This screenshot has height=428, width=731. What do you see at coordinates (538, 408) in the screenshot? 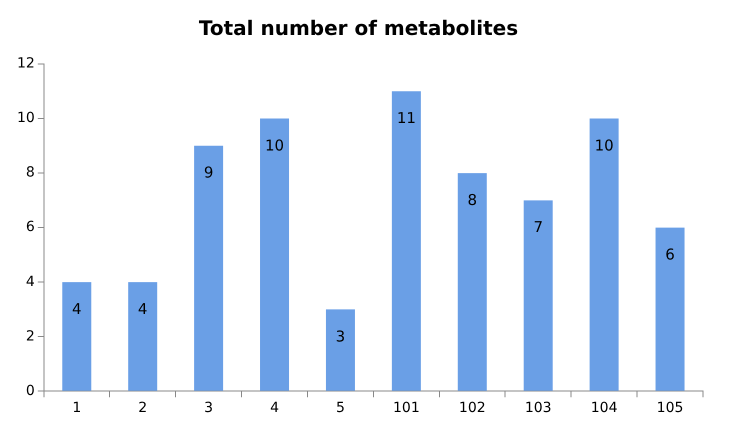
I see `x-tick-label: 103` at bounding box center [538, 408].